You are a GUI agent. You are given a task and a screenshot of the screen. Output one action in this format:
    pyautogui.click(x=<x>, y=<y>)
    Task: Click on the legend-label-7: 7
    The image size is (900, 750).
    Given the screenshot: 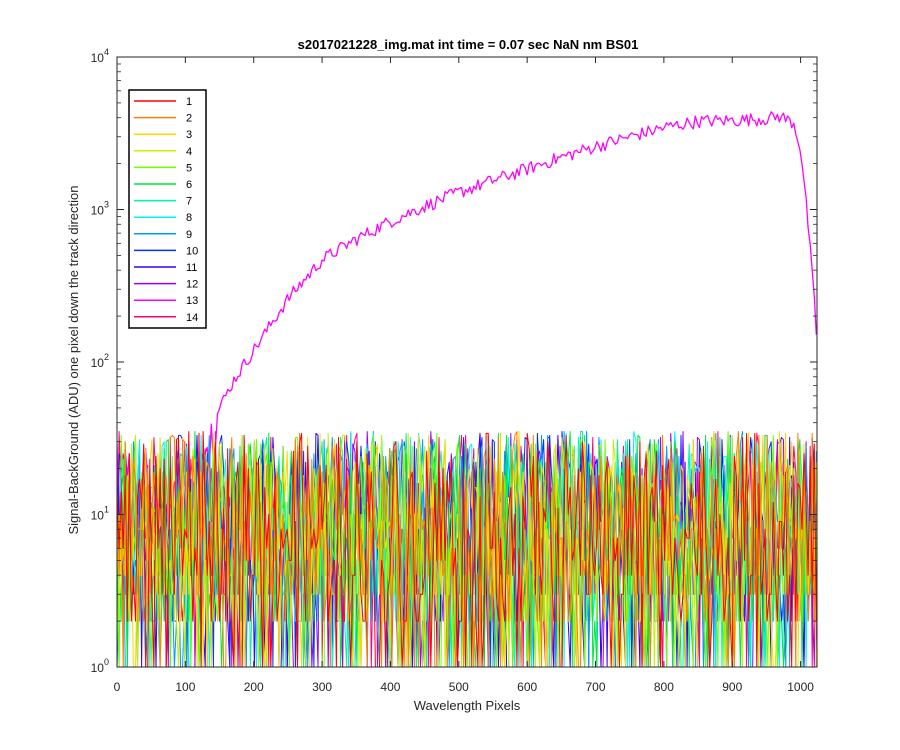 What is the action you would take?
    pyautogui.click(x=189, y=202)
    